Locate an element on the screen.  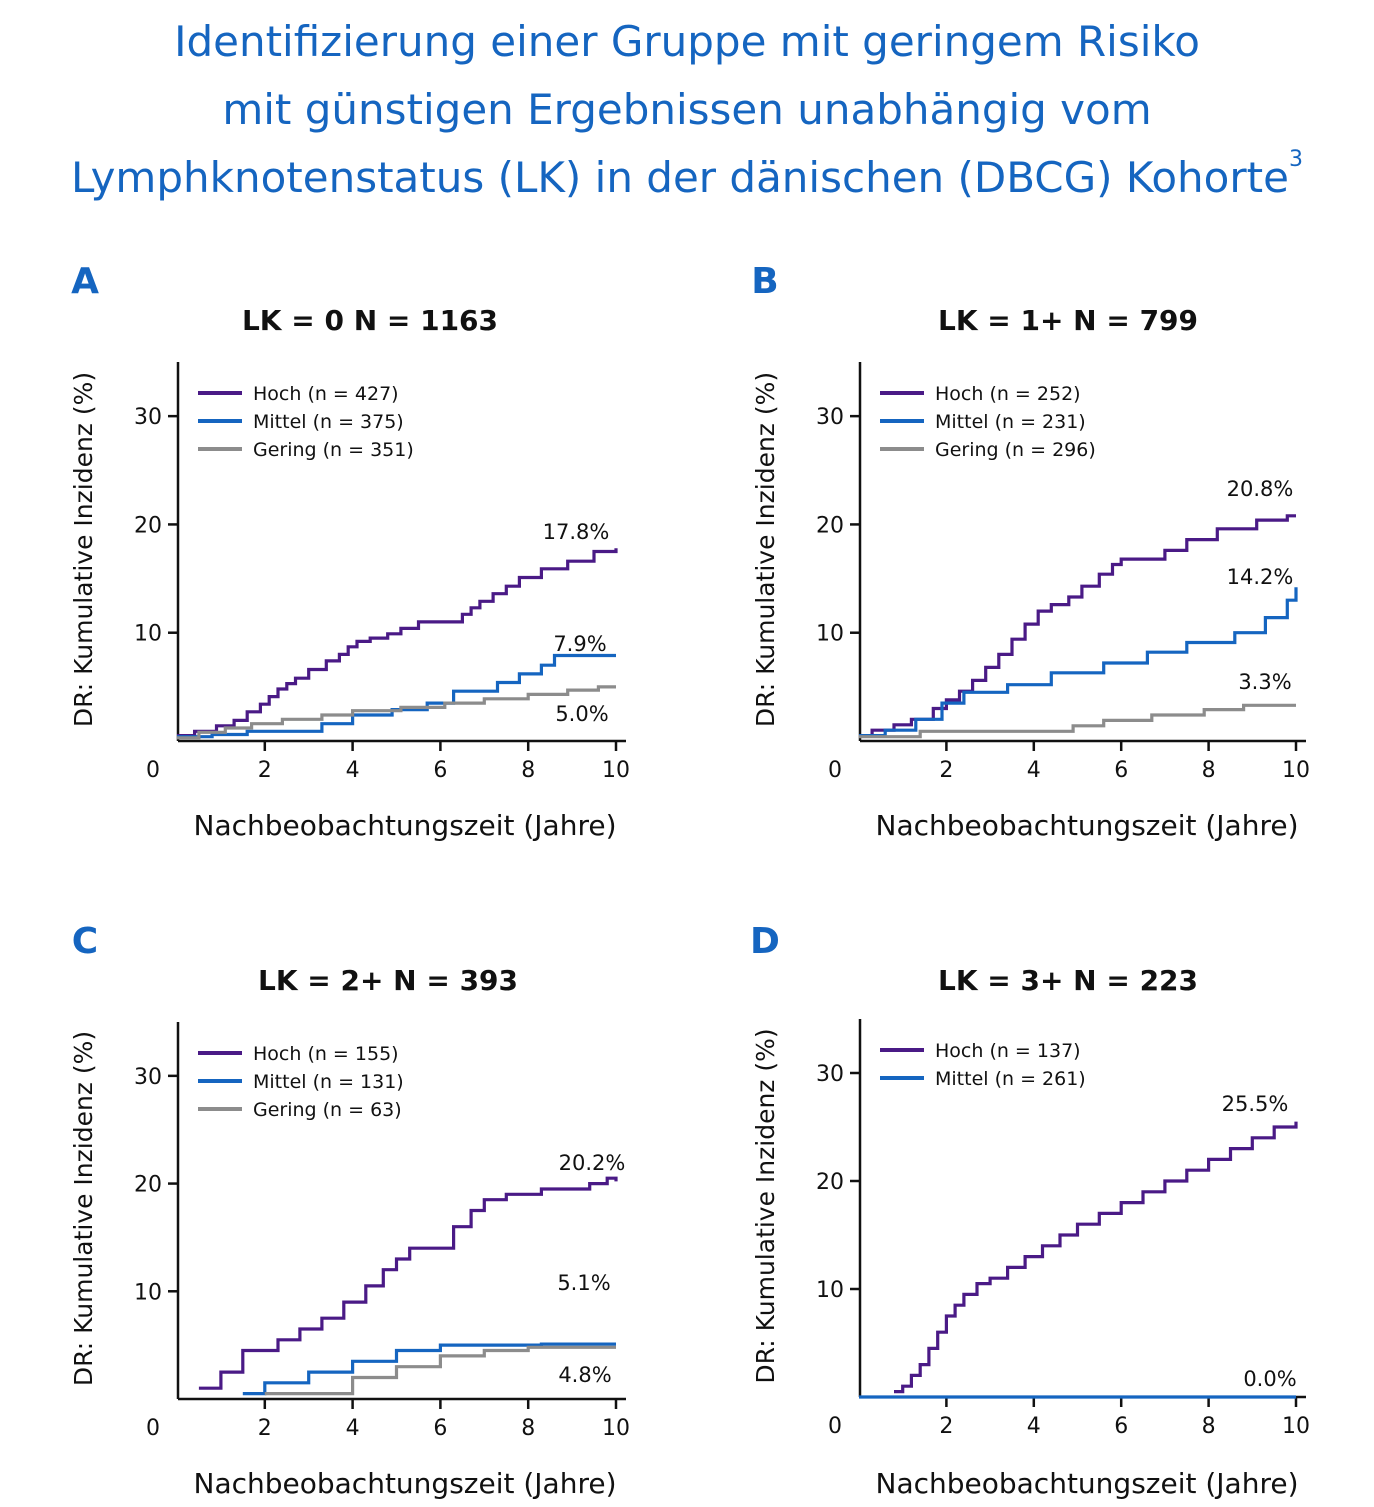
chart-title: LK = 3+ N = 223 is located at coordinates (1068, 980).